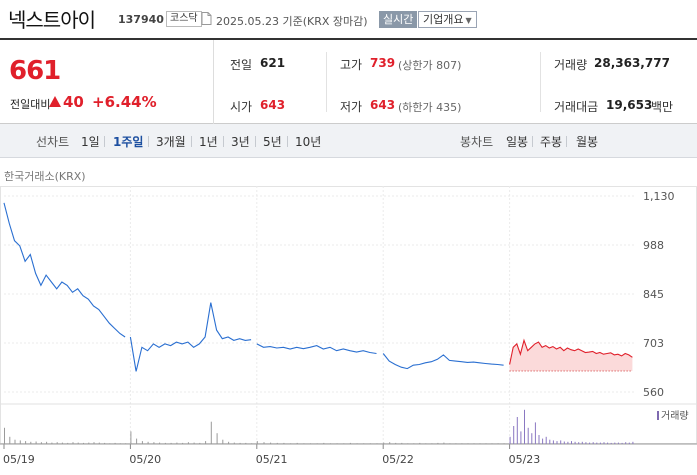 Image resolution: width=697 pixels, height=475 pixels. I want to click on amount-unit: 백만, so click(662, 107).